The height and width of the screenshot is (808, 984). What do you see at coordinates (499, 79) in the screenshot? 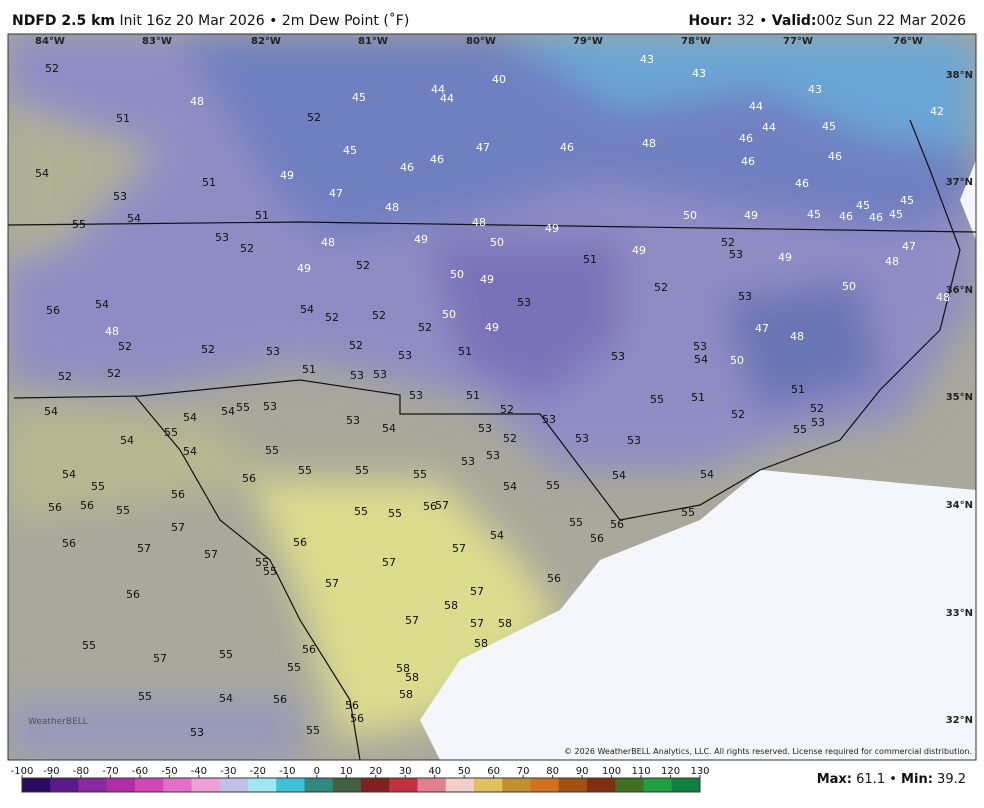
I see `dewpoint-label: 40` at bounding box center [499, 79].